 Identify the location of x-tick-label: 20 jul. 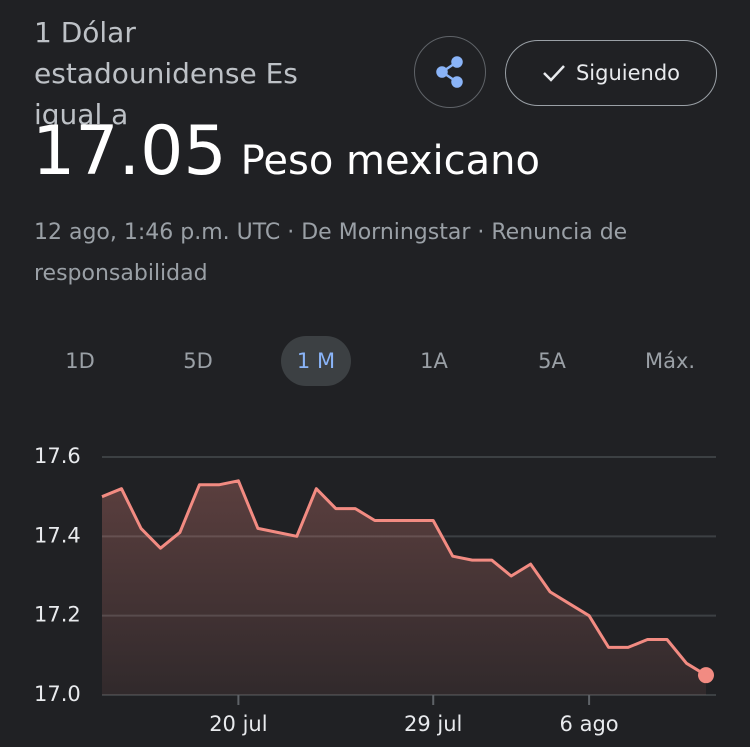
(238, 724).